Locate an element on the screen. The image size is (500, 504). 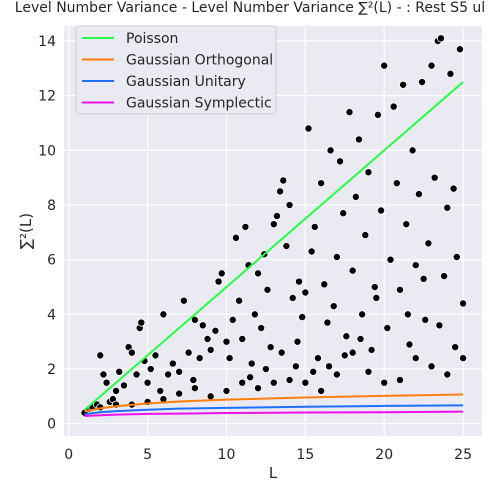
y-tick-label: 14 is located at coordinates (47, 42).